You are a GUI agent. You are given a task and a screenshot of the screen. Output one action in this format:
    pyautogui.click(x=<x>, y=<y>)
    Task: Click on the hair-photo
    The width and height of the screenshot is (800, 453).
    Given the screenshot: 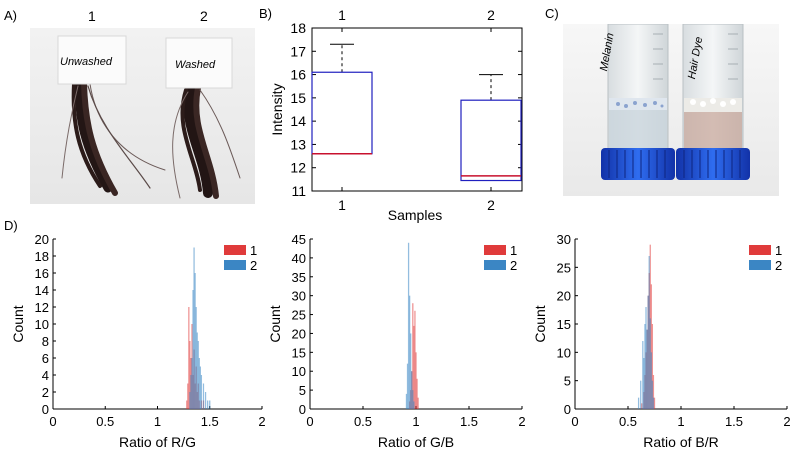 What is the action you would take?
    pyautogui.click(x=142, y=116)
    